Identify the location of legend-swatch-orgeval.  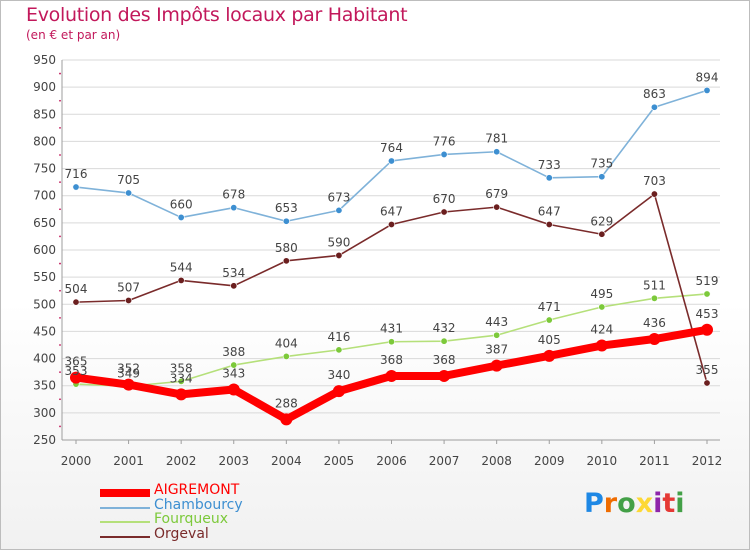
(125, 537).